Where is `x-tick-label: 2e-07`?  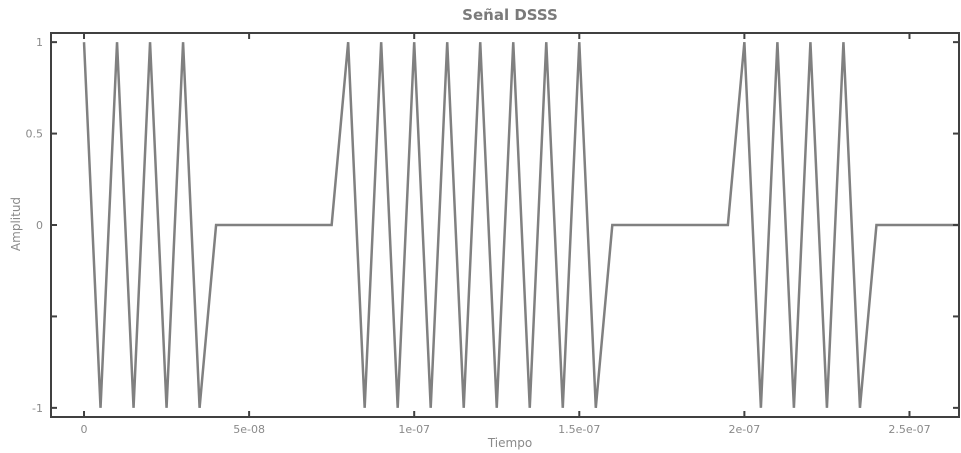
x-tick-label: 2e-07 is located at coordinates (745, 429).